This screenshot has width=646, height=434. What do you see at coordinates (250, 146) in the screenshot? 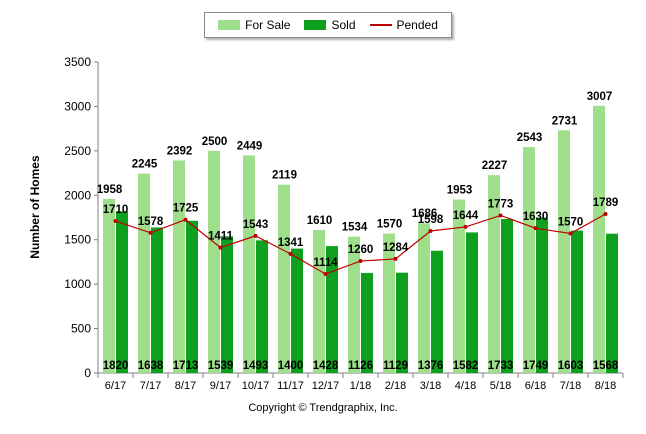
I see `for-sale-data-label: 2449` at bounding box center [250, 146].